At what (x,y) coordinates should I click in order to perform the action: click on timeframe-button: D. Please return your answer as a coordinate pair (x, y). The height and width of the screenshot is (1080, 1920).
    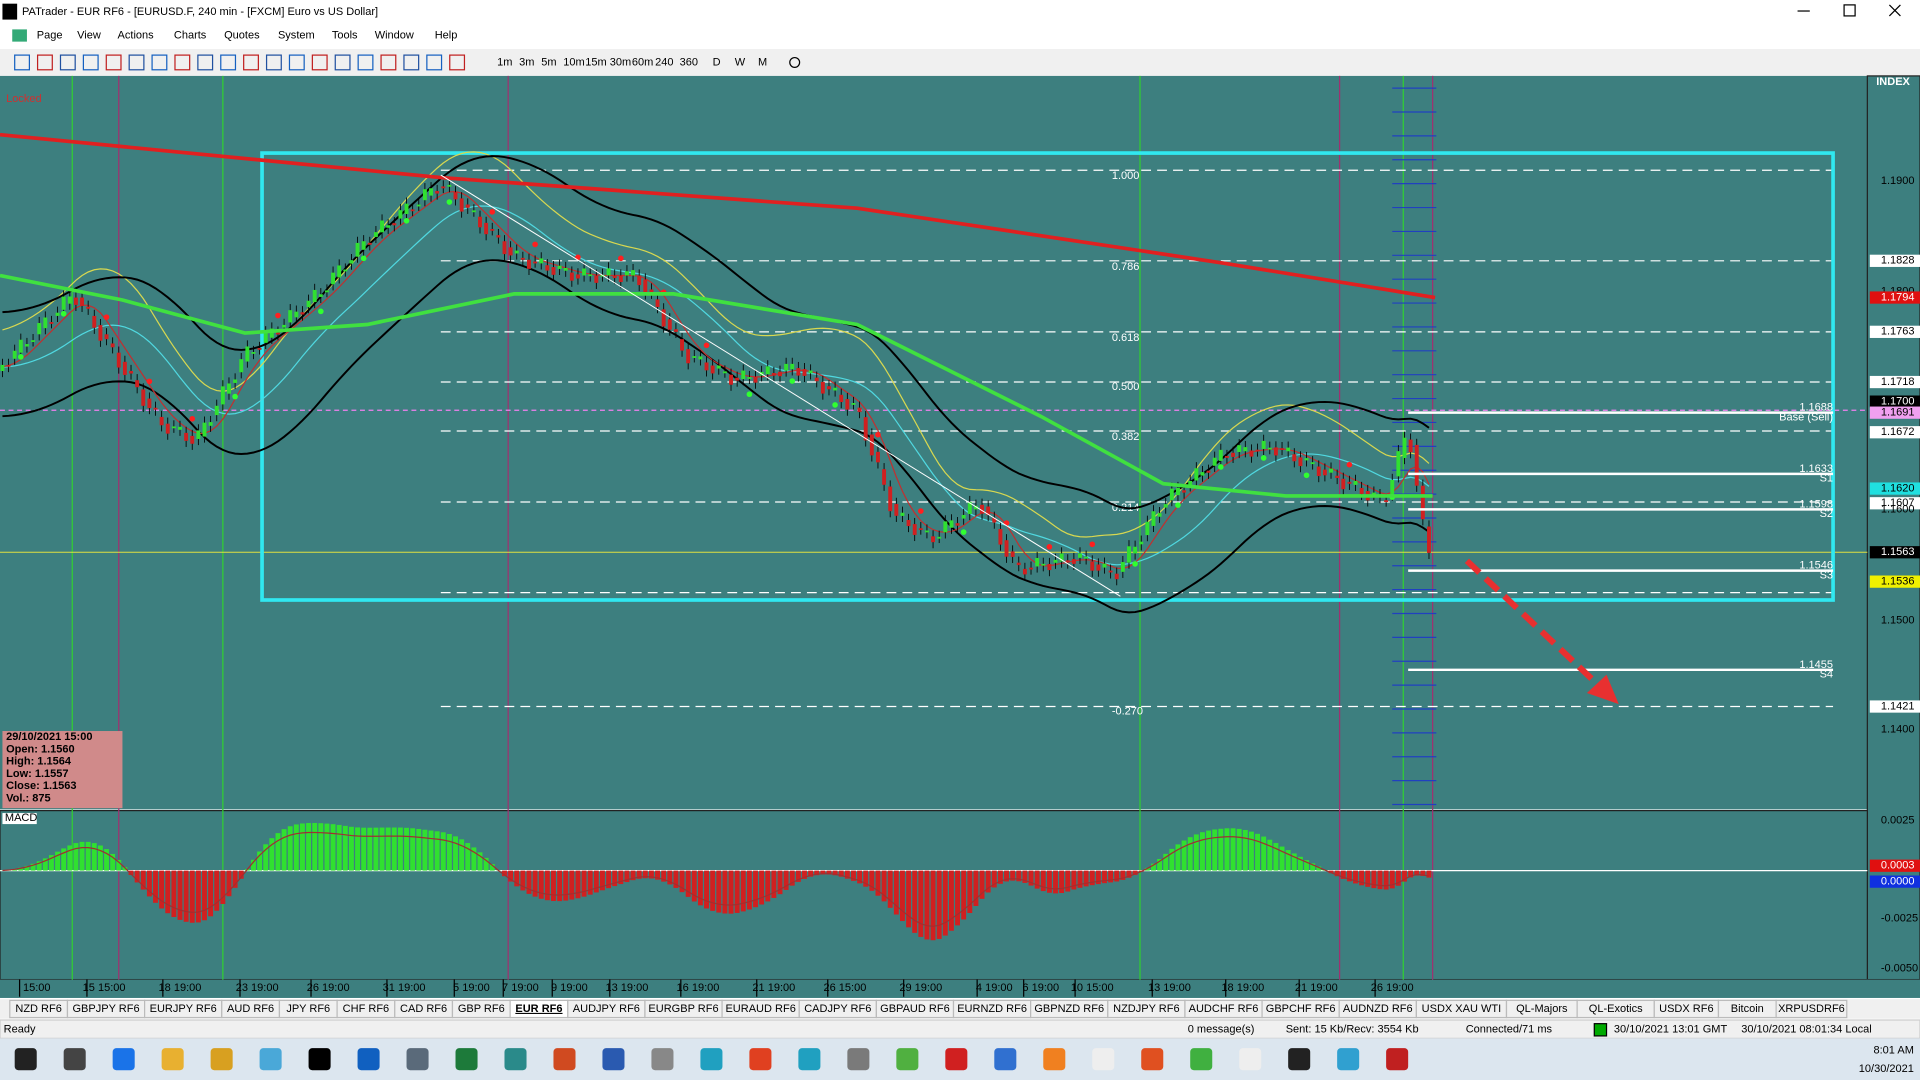
    Looking at the image, I should click on (717, 62).